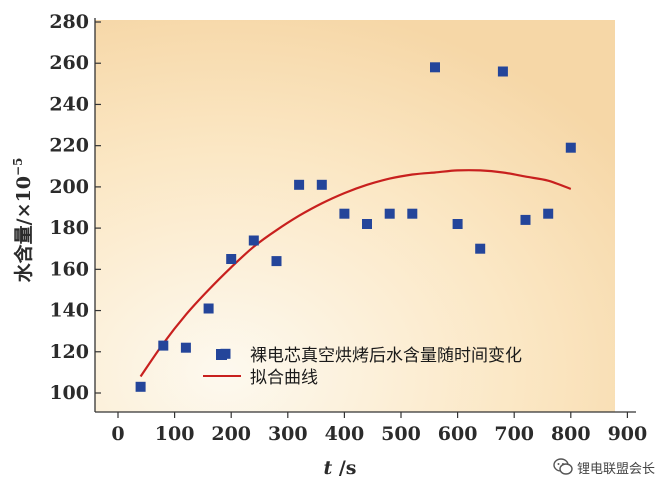  What do you see at coordinates (386, 356) in the screenshot?
I see `legend-entry-scatter: 裸电芯真空烘烤后水含量随时间变化` at bounding box center [386, 356].